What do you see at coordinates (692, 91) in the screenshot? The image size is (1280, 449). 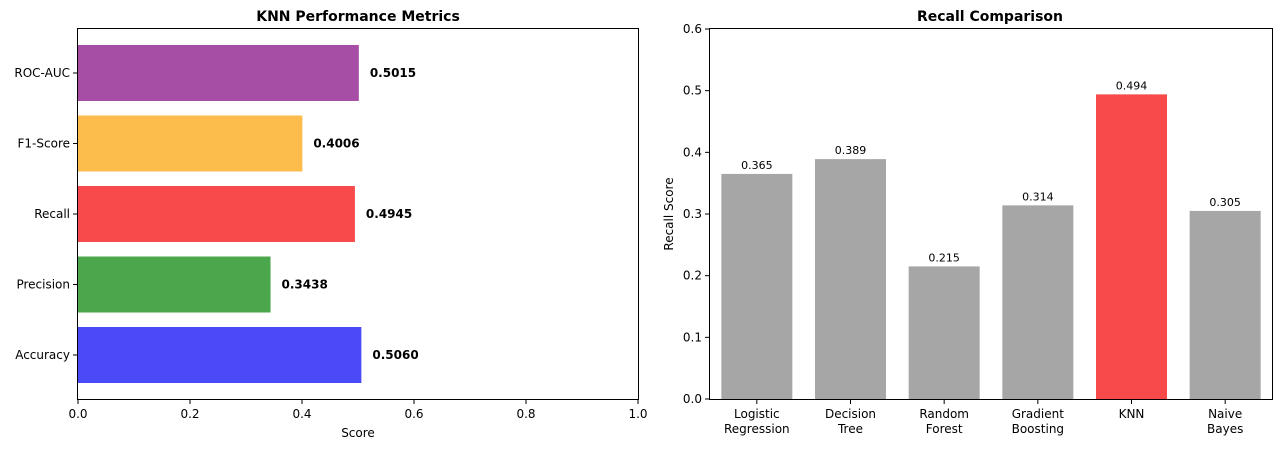 I see `y-tick-label: 0.5` at bounding box center [692, 91].